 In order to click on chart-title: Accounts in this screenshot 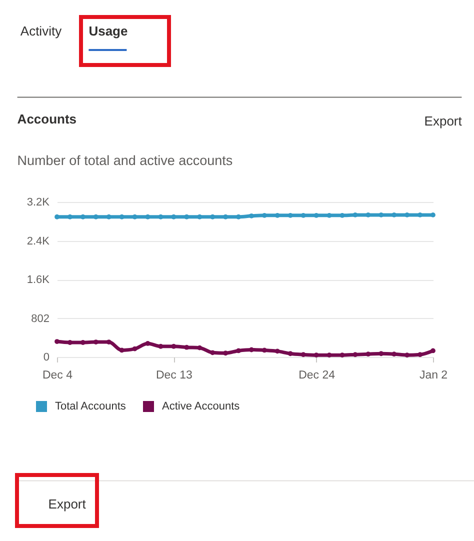, I will do `click(47, 119)`.